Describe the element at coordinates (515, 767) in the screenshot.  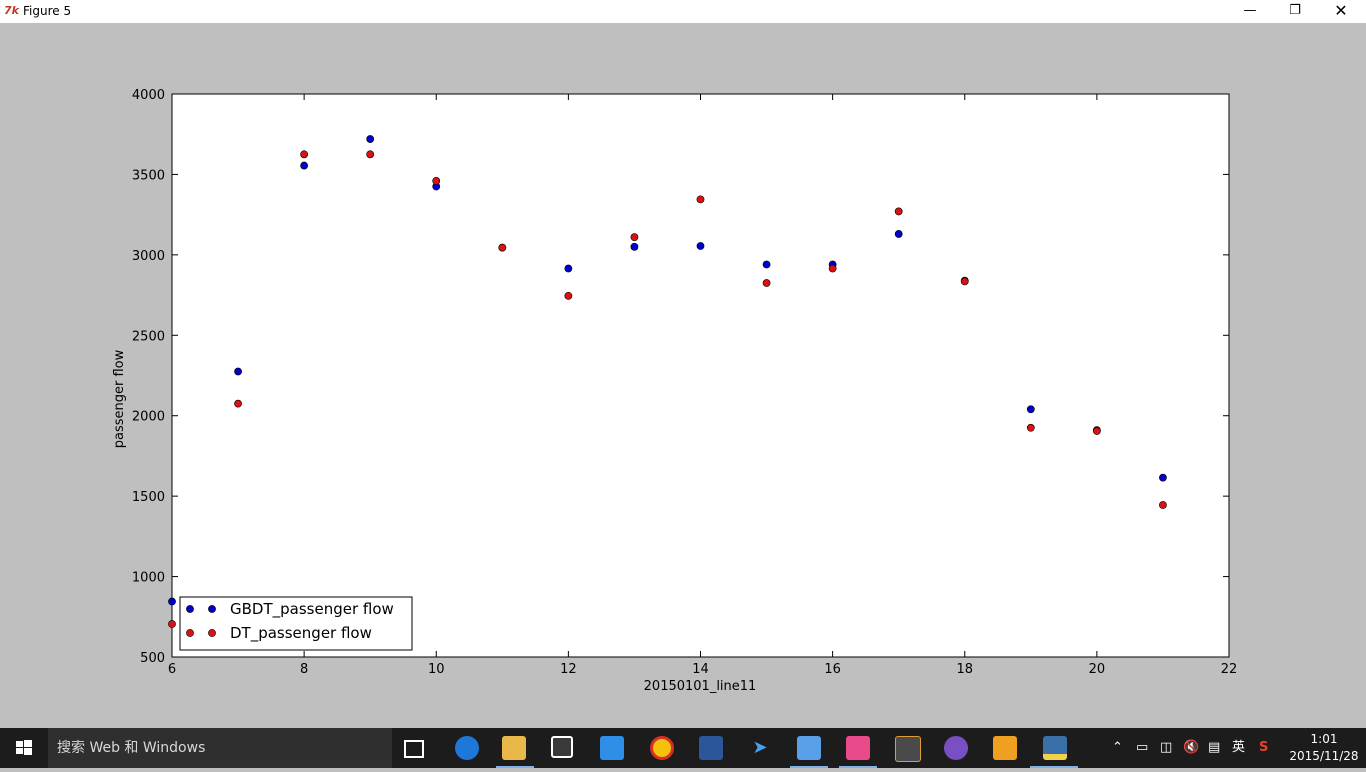
I see `file-explorer-running-indicator` at that location.